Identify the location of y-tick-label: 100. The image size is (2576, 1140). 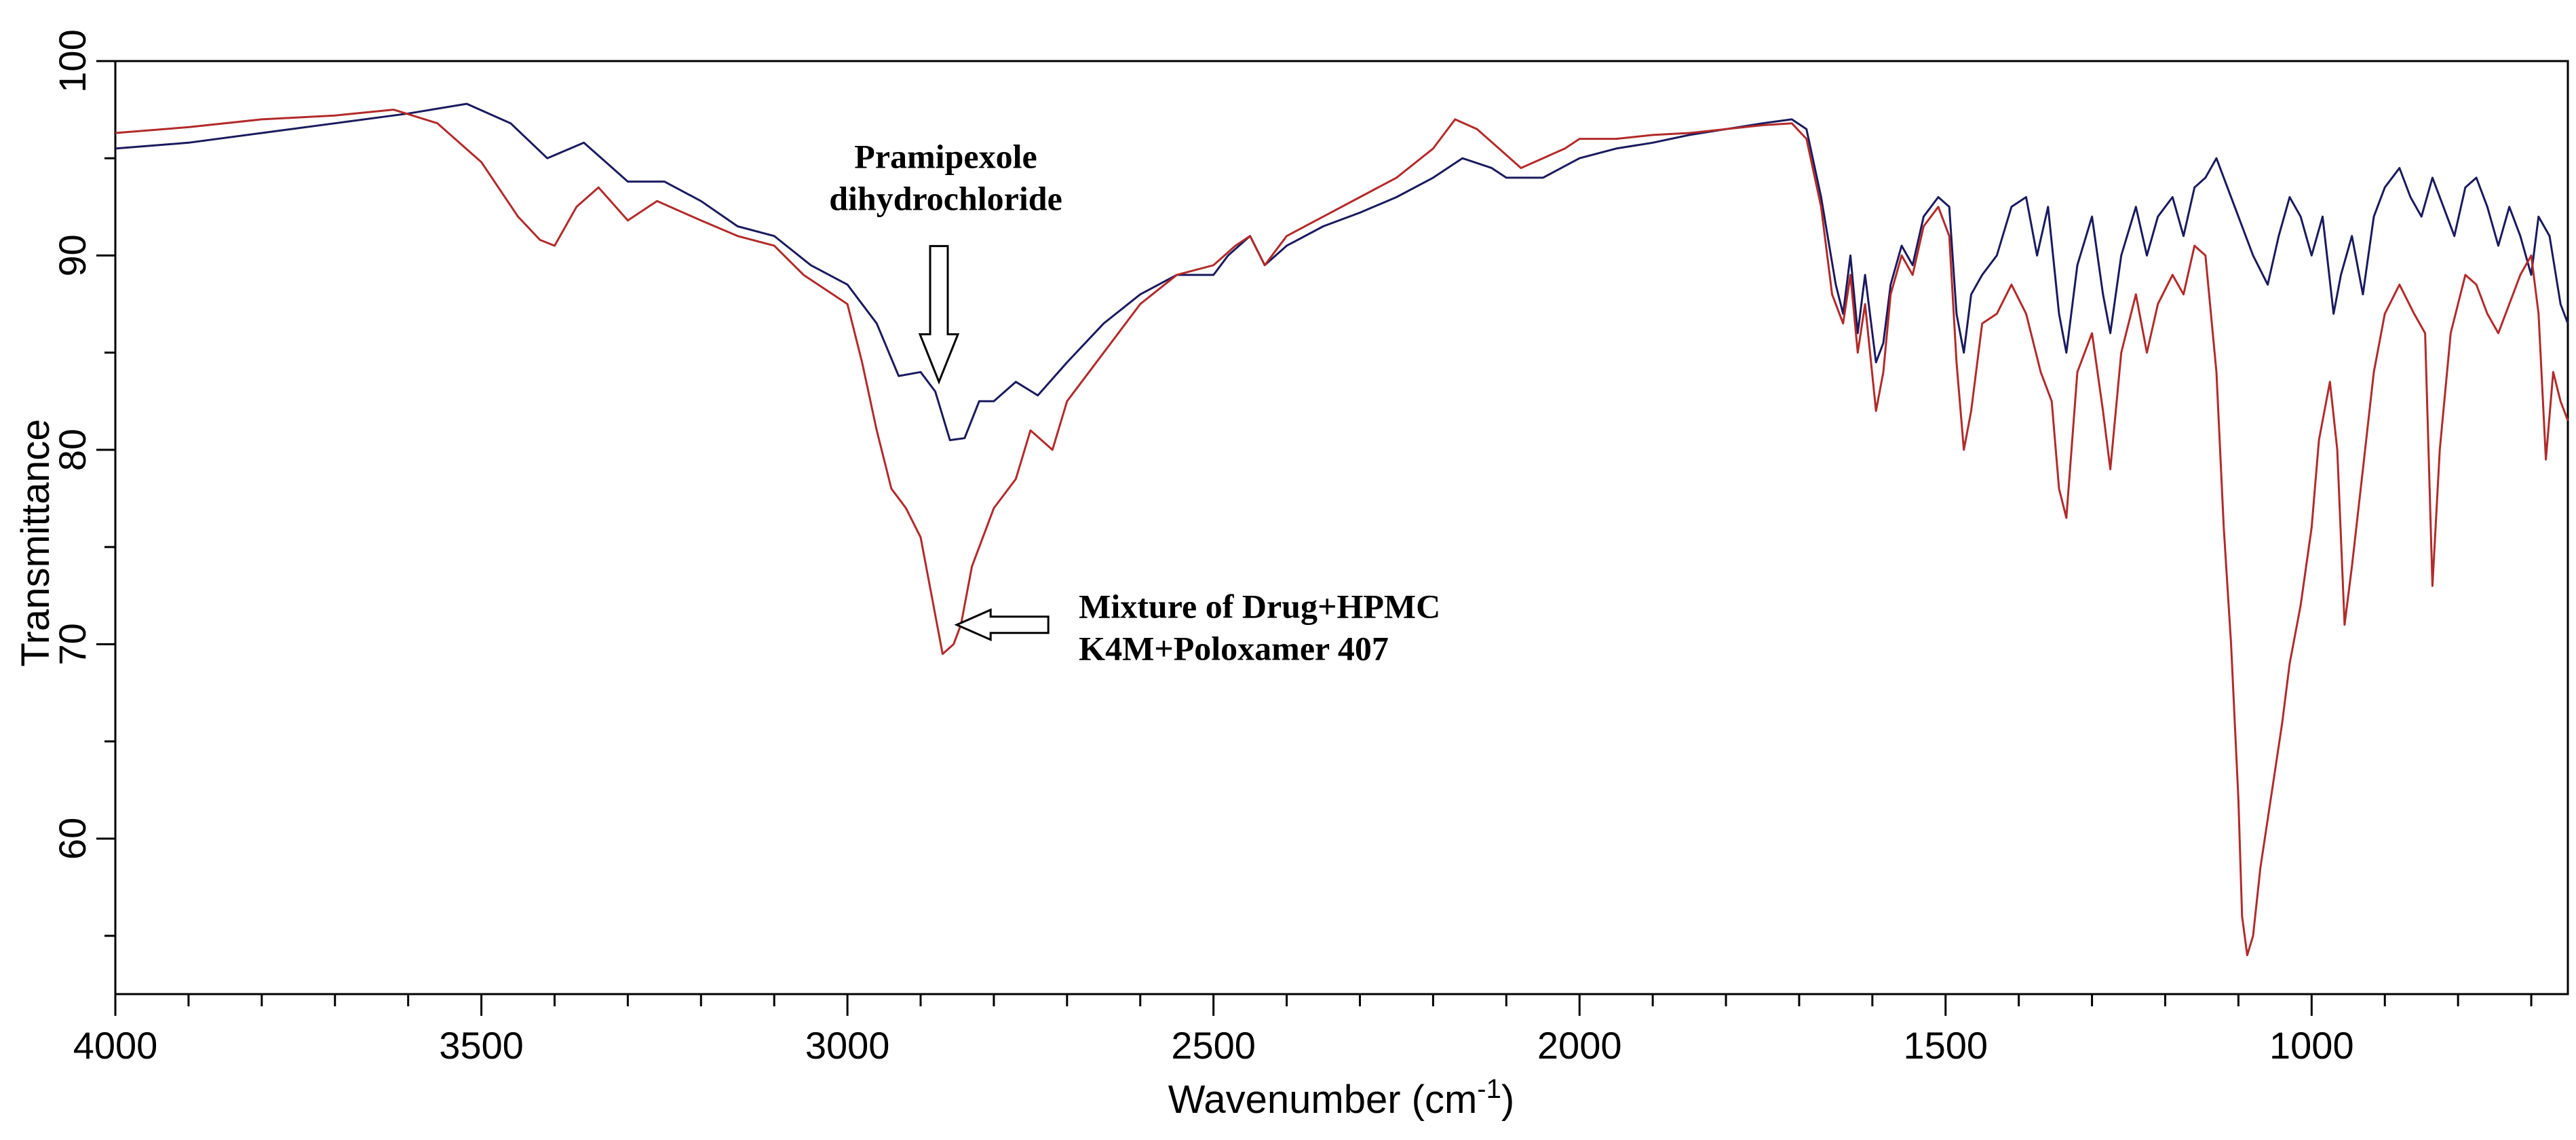
(72, 60).